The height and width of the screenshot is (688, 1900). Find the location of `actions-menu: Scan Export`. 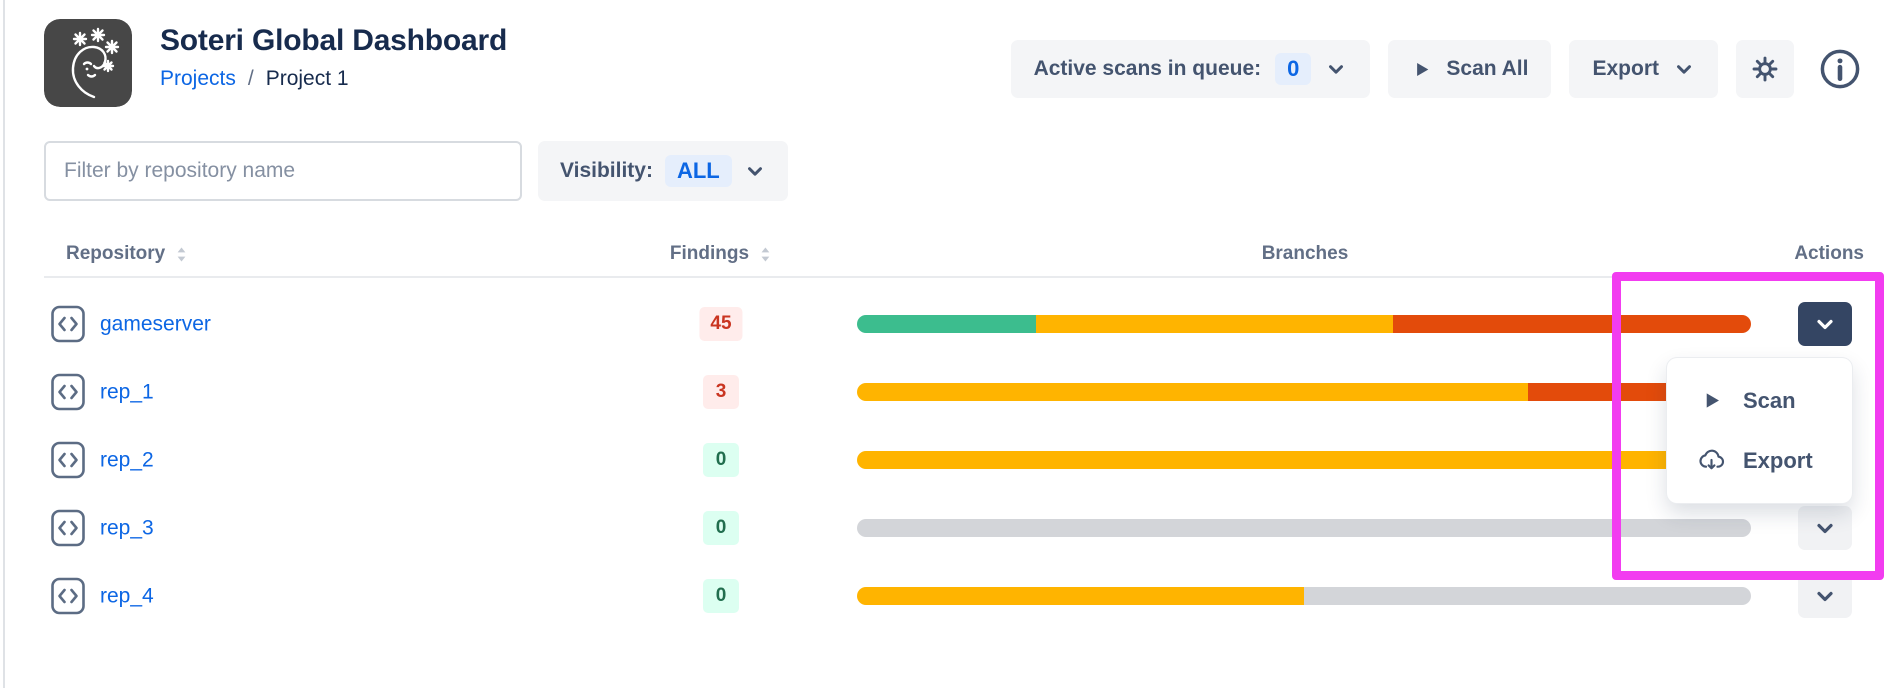

actions-menu: Scan Export is located at coordinates (1759, 430).